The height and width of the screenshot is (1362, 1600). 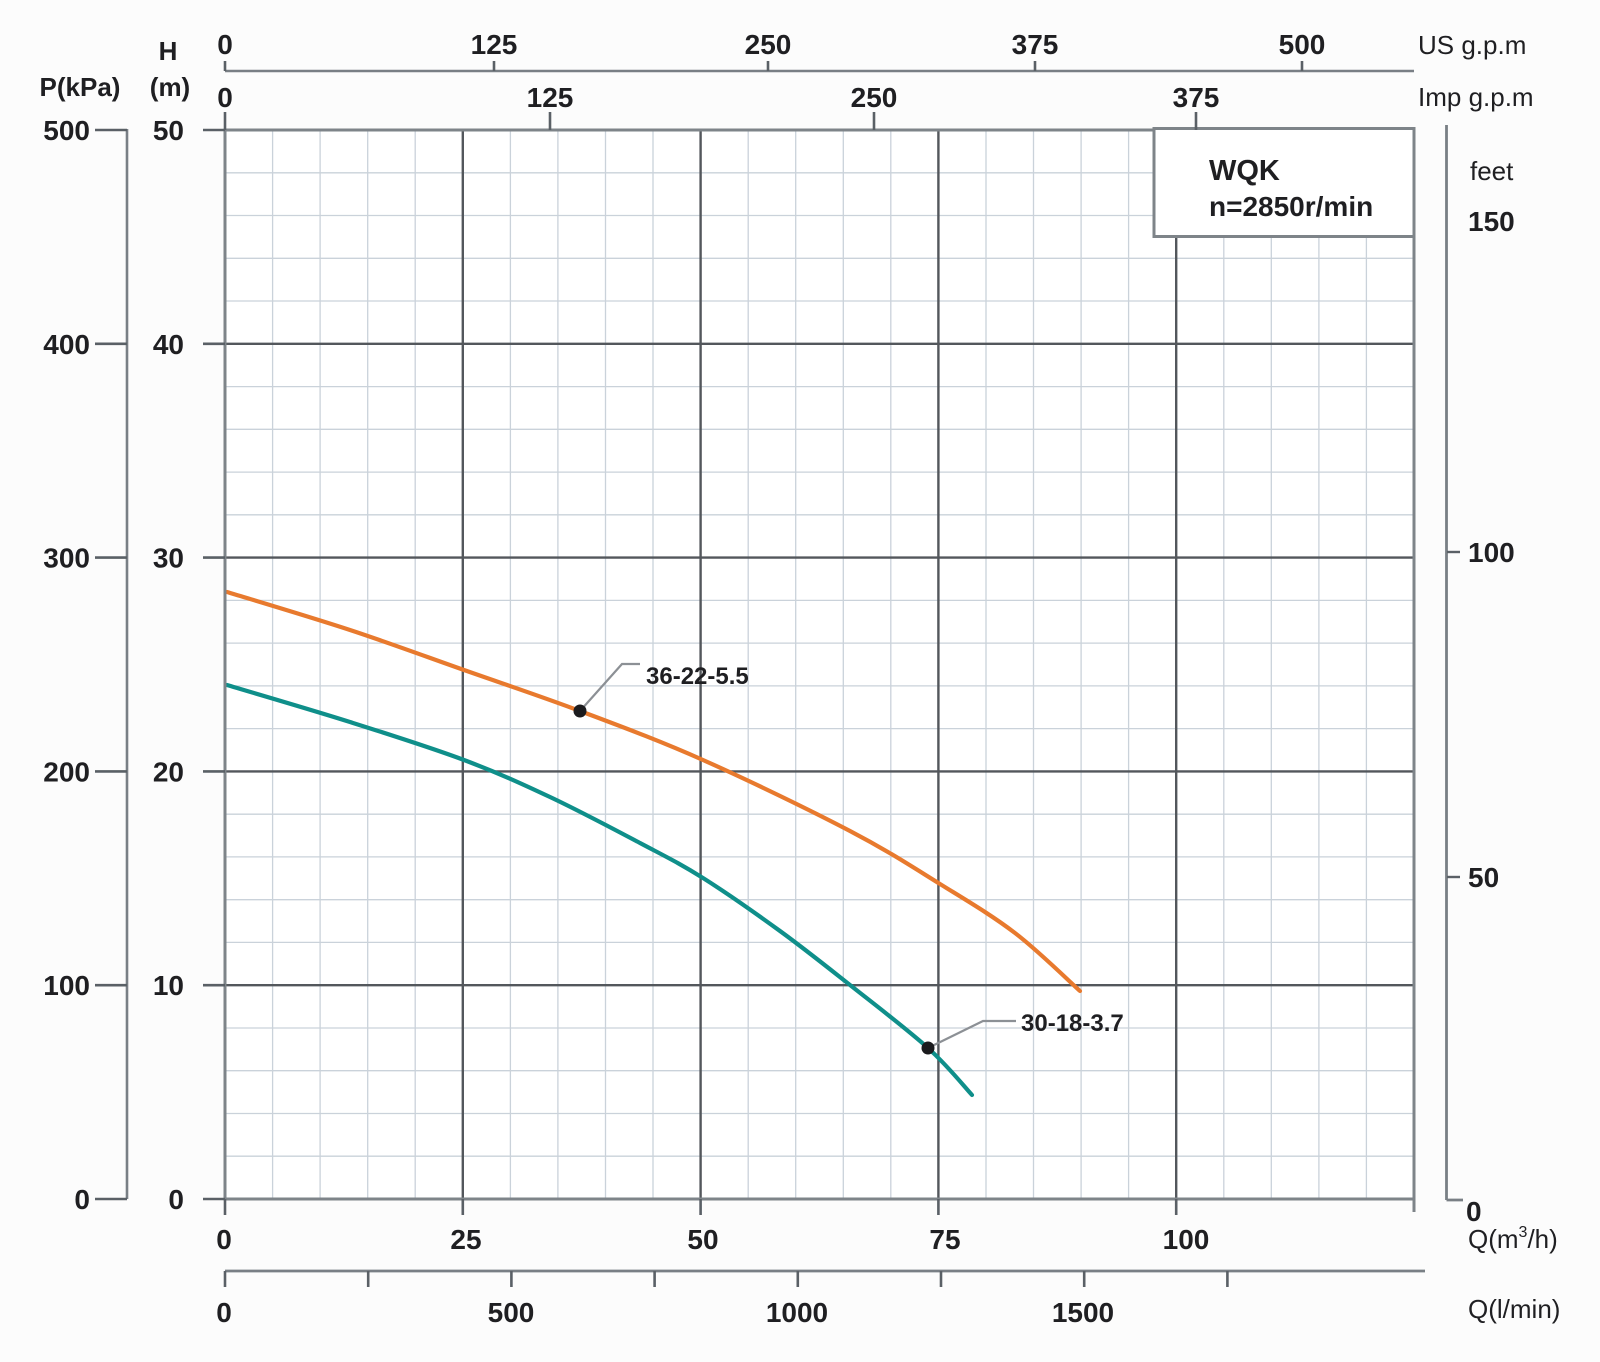 What do you see at coordinates (1476, 97) in the screenshot?
I see `svg-text: Imp g.p.m` at bounding box center [1476, 97].